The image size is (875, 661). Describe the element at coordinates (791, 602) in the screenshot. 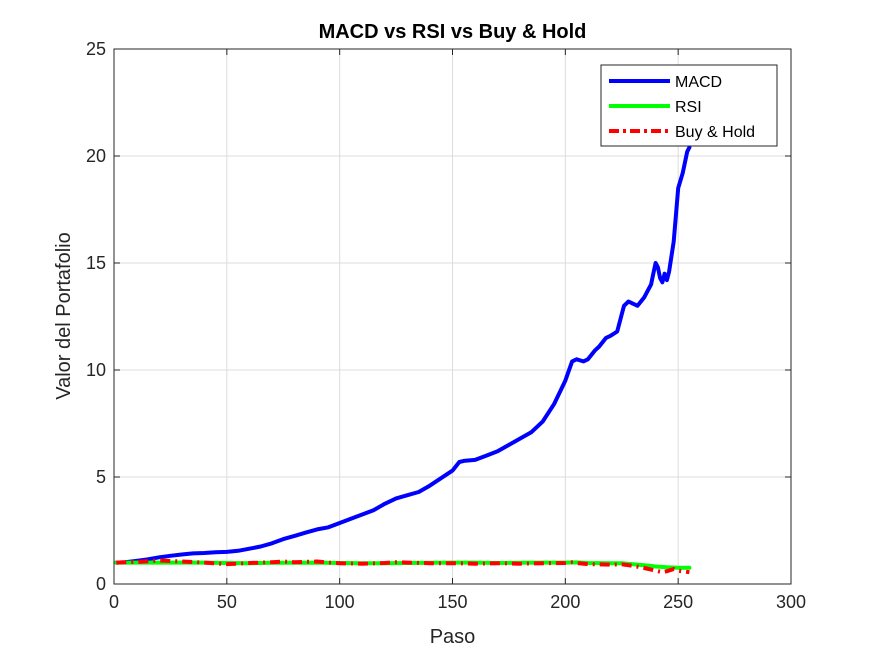

I see `x-tick-label: 300` at that location.